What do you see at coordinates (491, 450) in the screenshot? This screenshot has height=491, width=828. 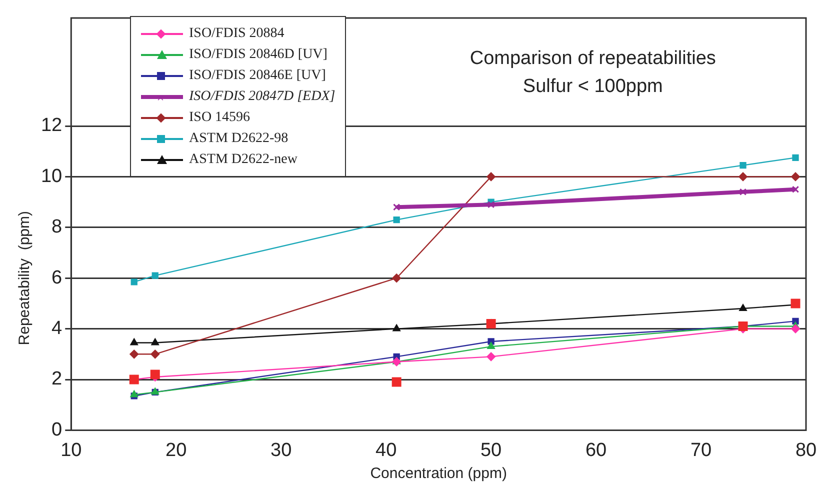 I see `x-tick-label: 50` at bounding box center [491, 450].